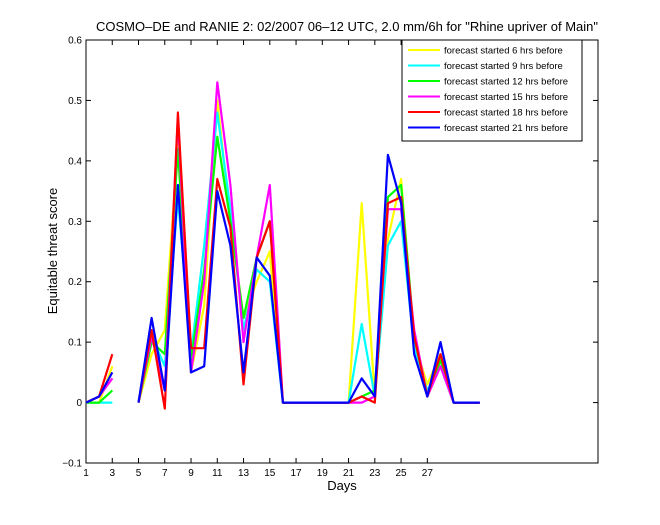  I want to click on y-tick-label: 0.2, so click(75, 282).